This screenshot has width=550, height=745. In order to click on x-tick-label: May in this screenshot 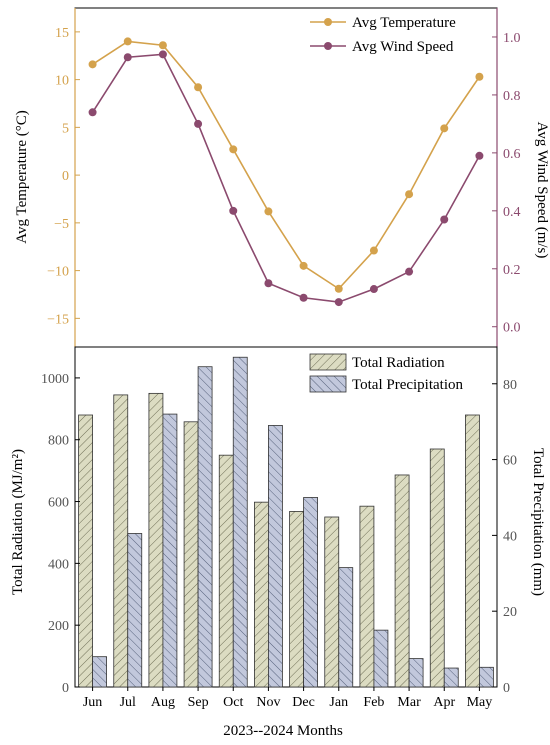, I will do `click(480, 702)`.